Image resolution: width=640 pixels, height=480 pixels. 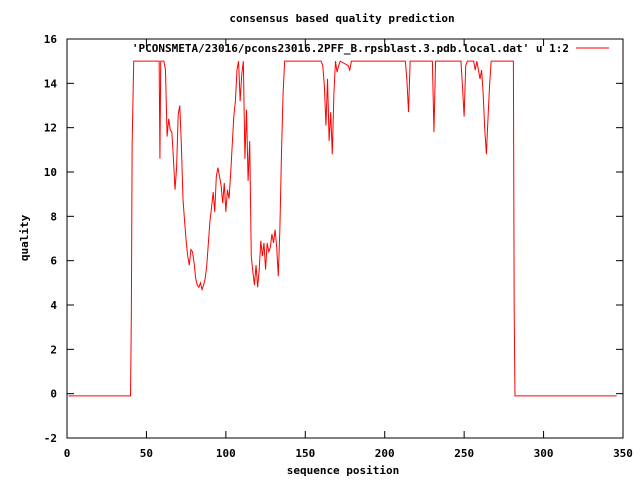 I want to click on y-axis-label: quality, so click(x=24, y=237).